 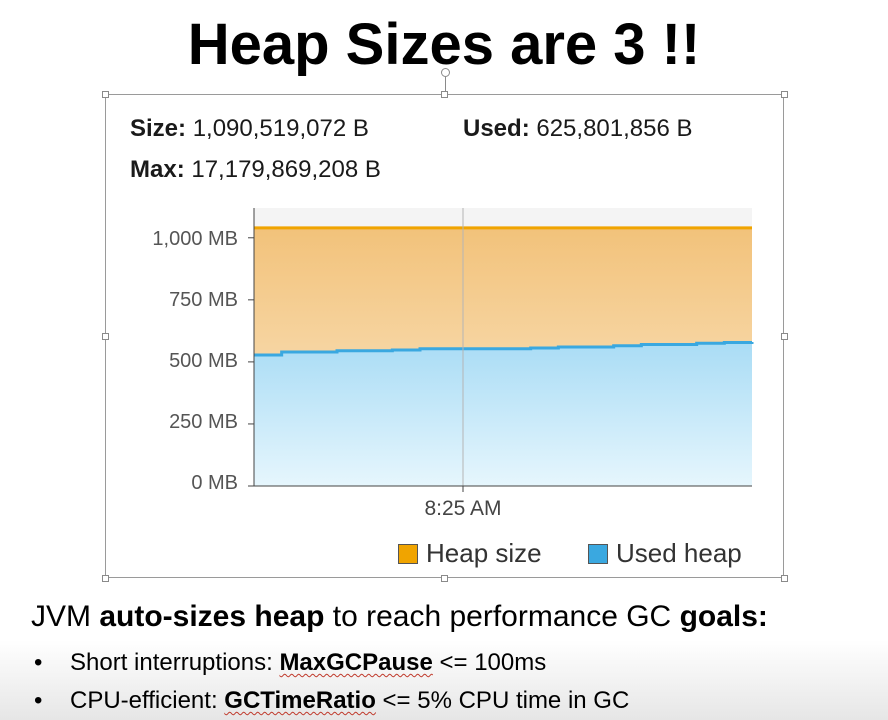 I want to click on heap-used-stat: Used: 625,801,856 B, so click(x=578, y=129).